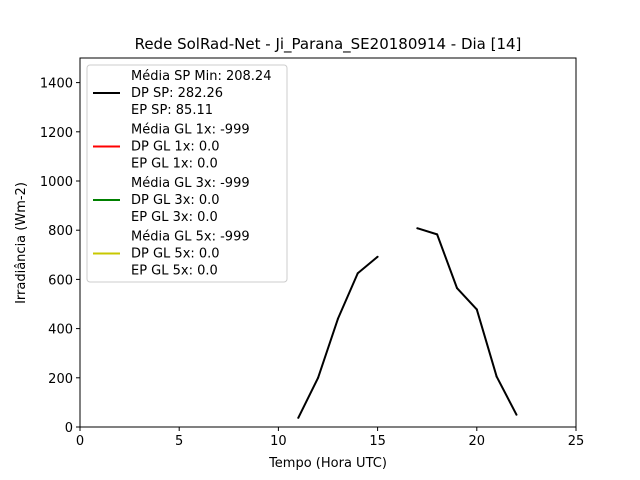 This screenshot has height=480, width=640. Describe the element at coordinates (174, 271) in the screenshot. I see `legend-entry-3-line-2: EP GL 5x: 0.0` at that location.